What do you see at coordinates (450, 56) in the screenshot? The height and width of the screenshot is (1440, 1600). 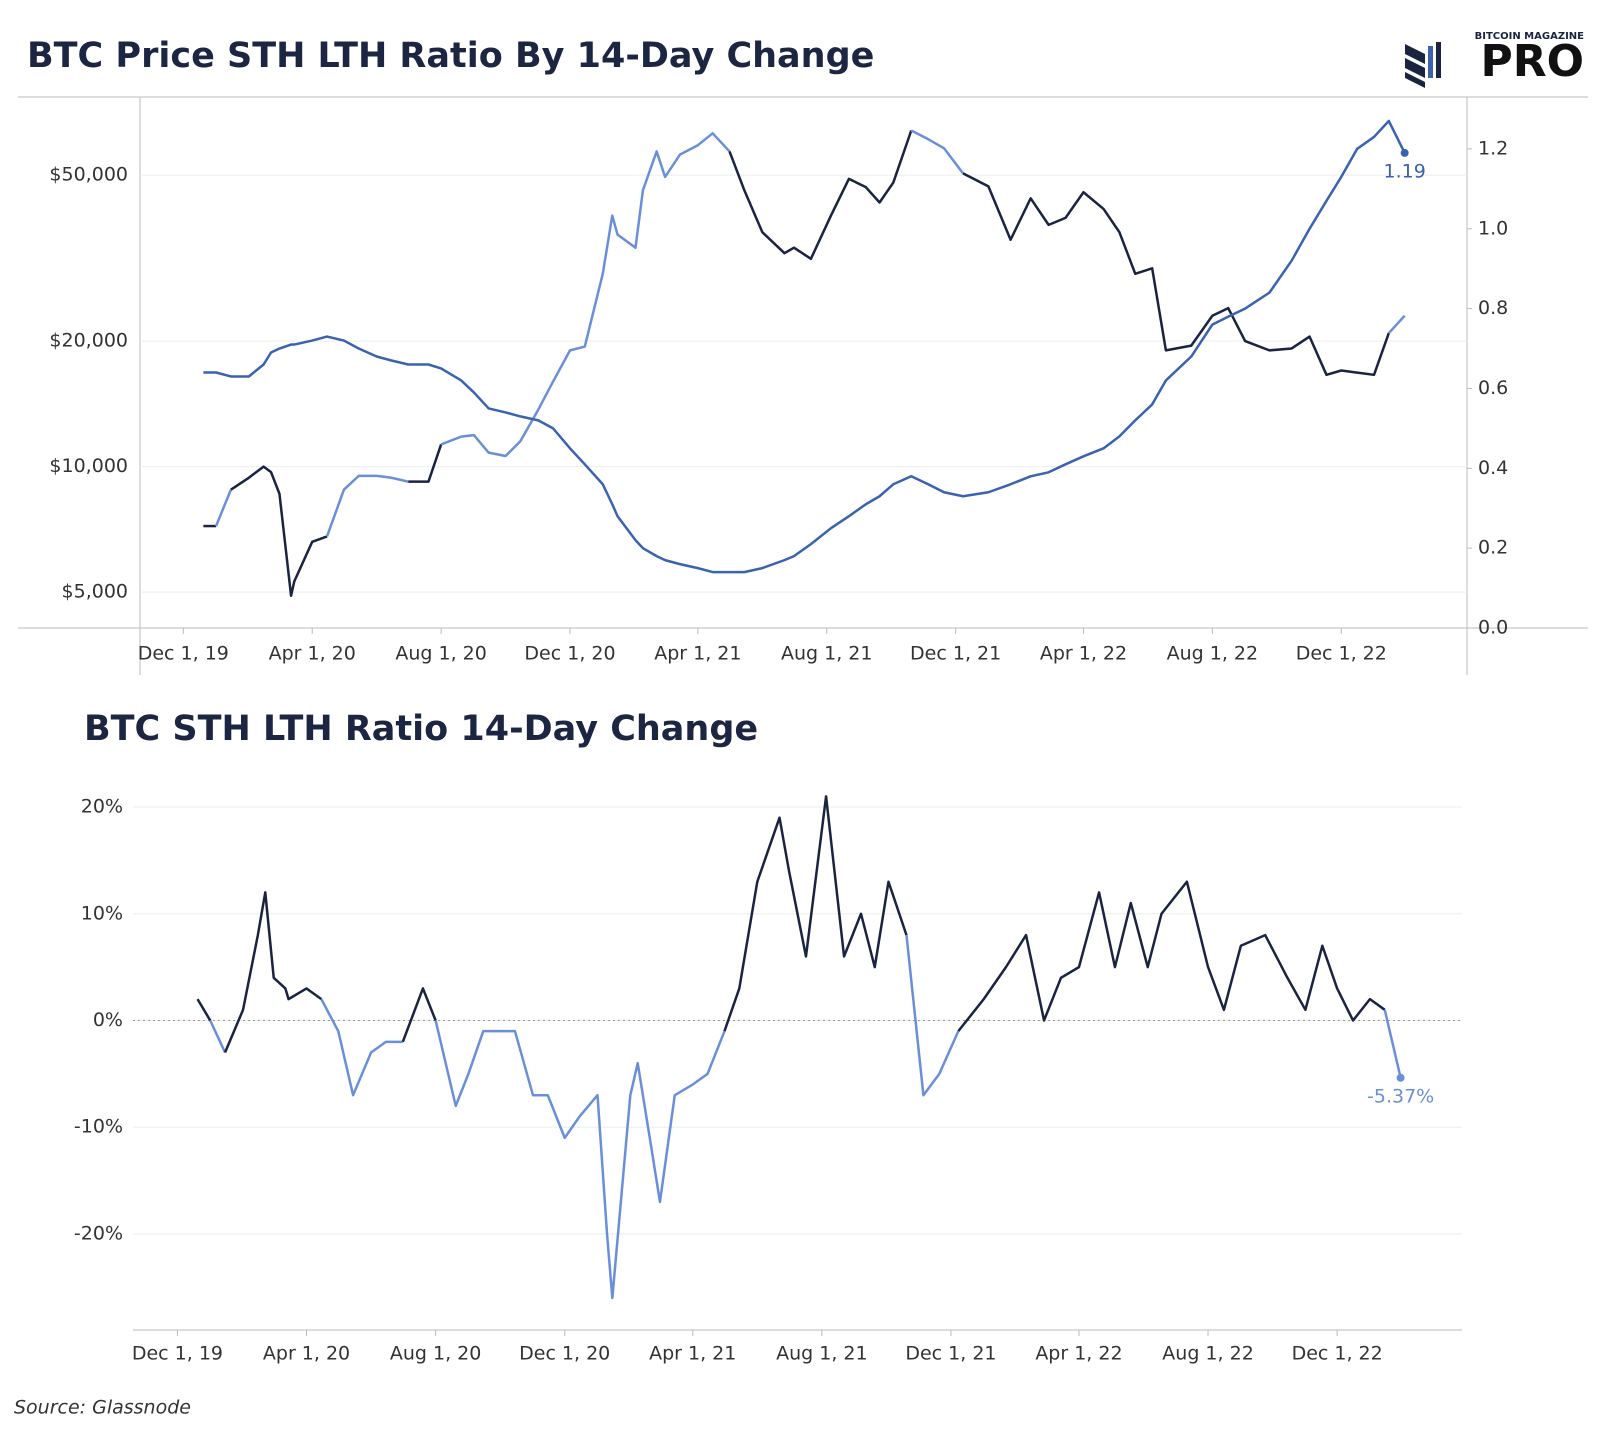 I see `chart-title: BTC Price STH LTH Ratio By 14-Day Change` at bounding box center [450, 56].